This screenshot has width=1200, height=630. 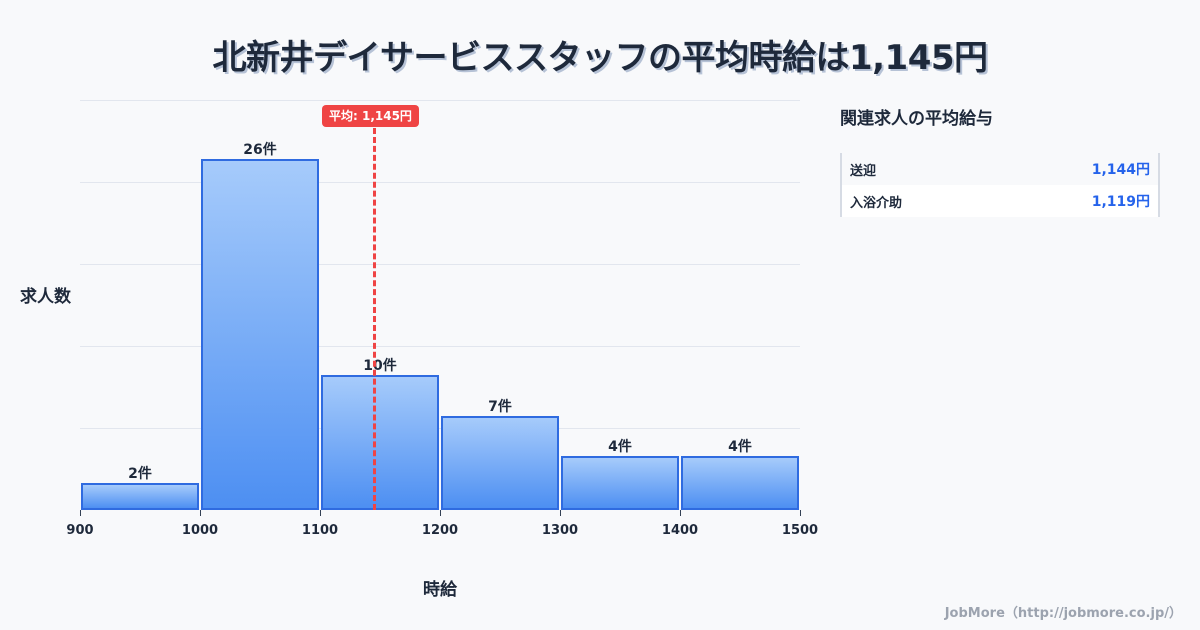 What do you see at coordinates (440, 590) in the screenshot?
I see `x-axis-label: 時給` at bounding box center [440, 590].